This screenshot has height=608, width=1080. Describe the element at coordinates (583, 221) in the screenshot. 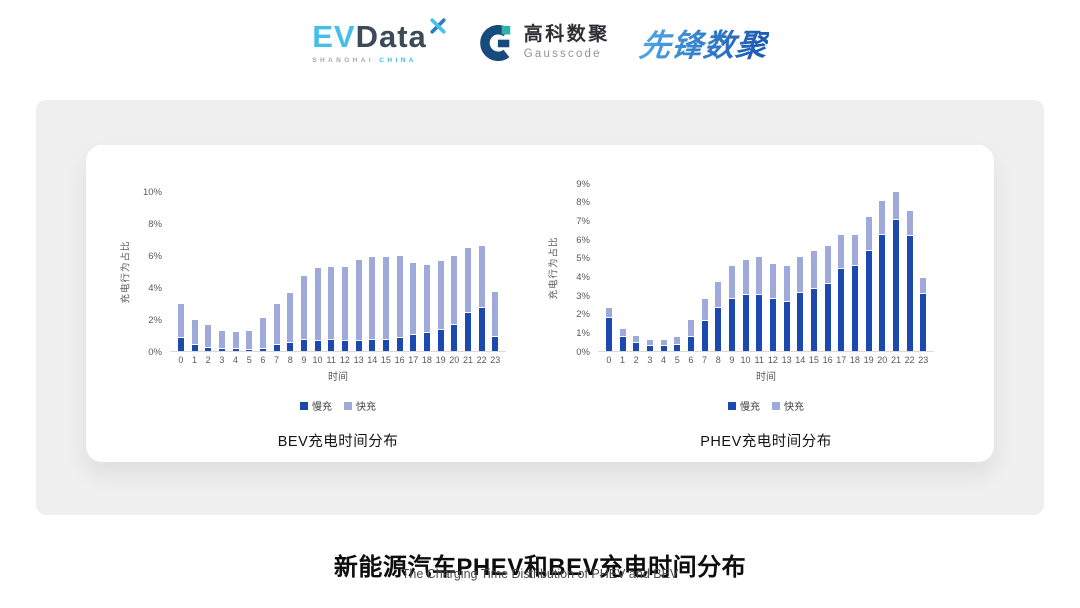

I see `y-tick-label: 7%` at that location.